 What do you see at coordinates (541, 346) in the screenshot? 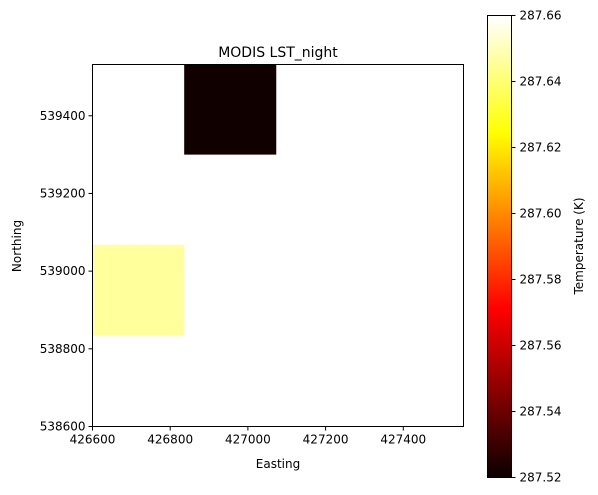
I see `colorbar-tick-label: 287.56` at bounding box center [541, 346].